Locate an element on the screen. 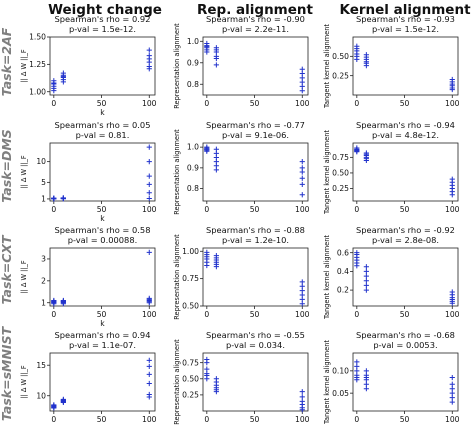  y-tick-label: 2 is located at coordinates (43, 280).